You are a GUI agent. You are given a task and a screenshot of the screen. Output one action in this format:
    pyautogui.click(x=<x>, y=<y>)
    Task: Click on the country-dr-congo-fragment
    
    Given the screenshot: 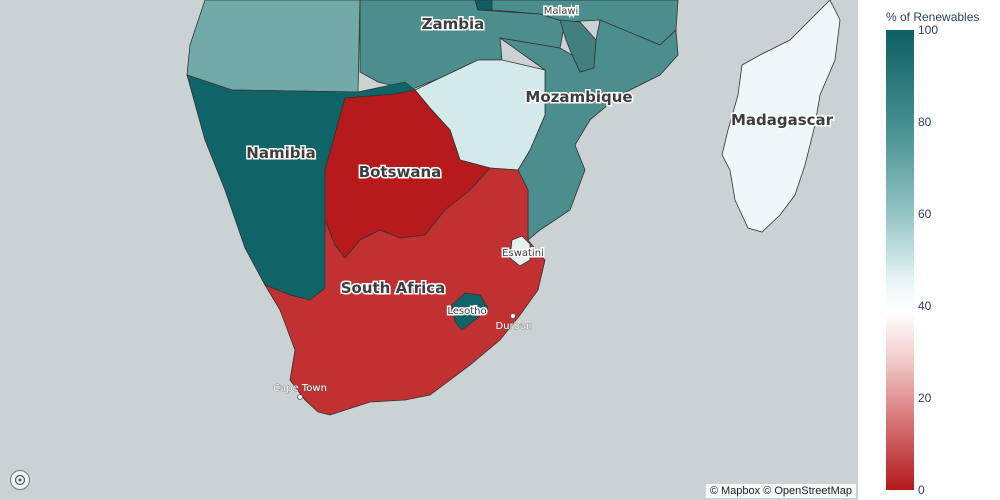 What is the action you would take?
    pyautogui.click(x=483, y=5)
    